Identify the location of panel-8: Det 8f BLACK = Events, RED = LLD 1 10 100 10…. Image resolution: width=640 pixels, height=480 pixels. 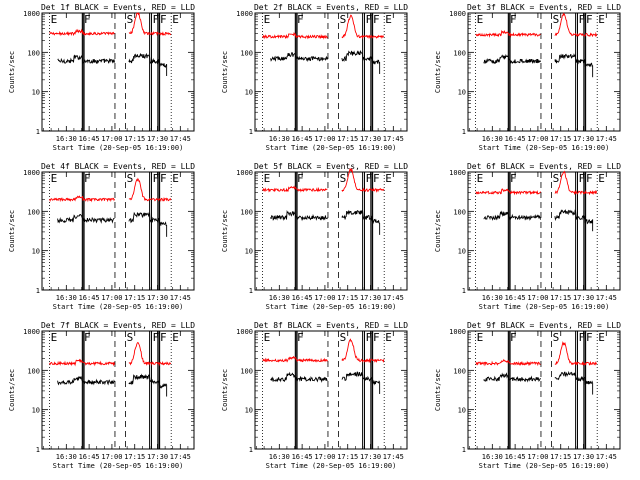
(314, 395).